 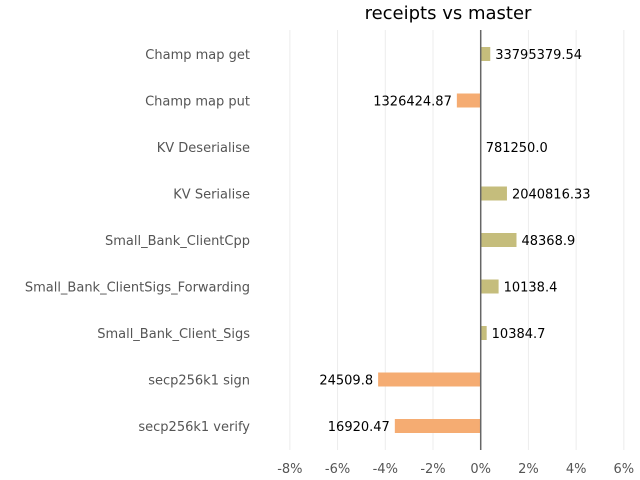 I want to click on x-tick-label: -8%, so click(x=289, y=469).